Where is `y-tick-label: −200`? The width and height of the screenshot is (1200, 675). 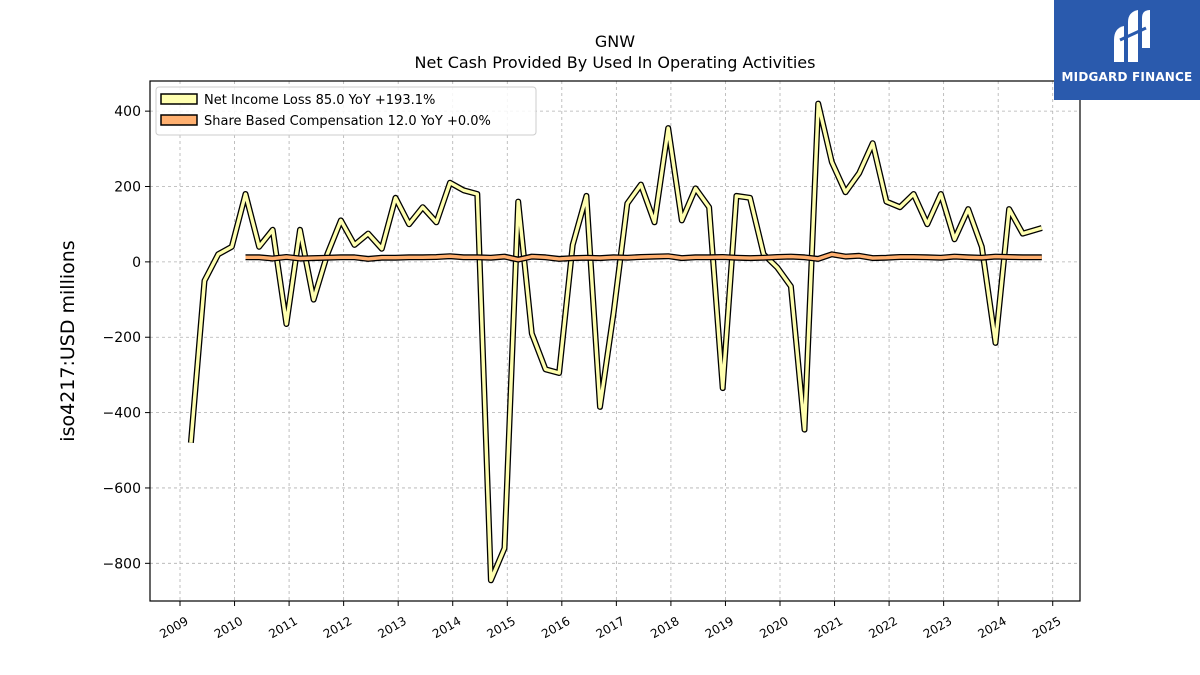
y-tick-label: −200 is located at coordinates (122, 338).